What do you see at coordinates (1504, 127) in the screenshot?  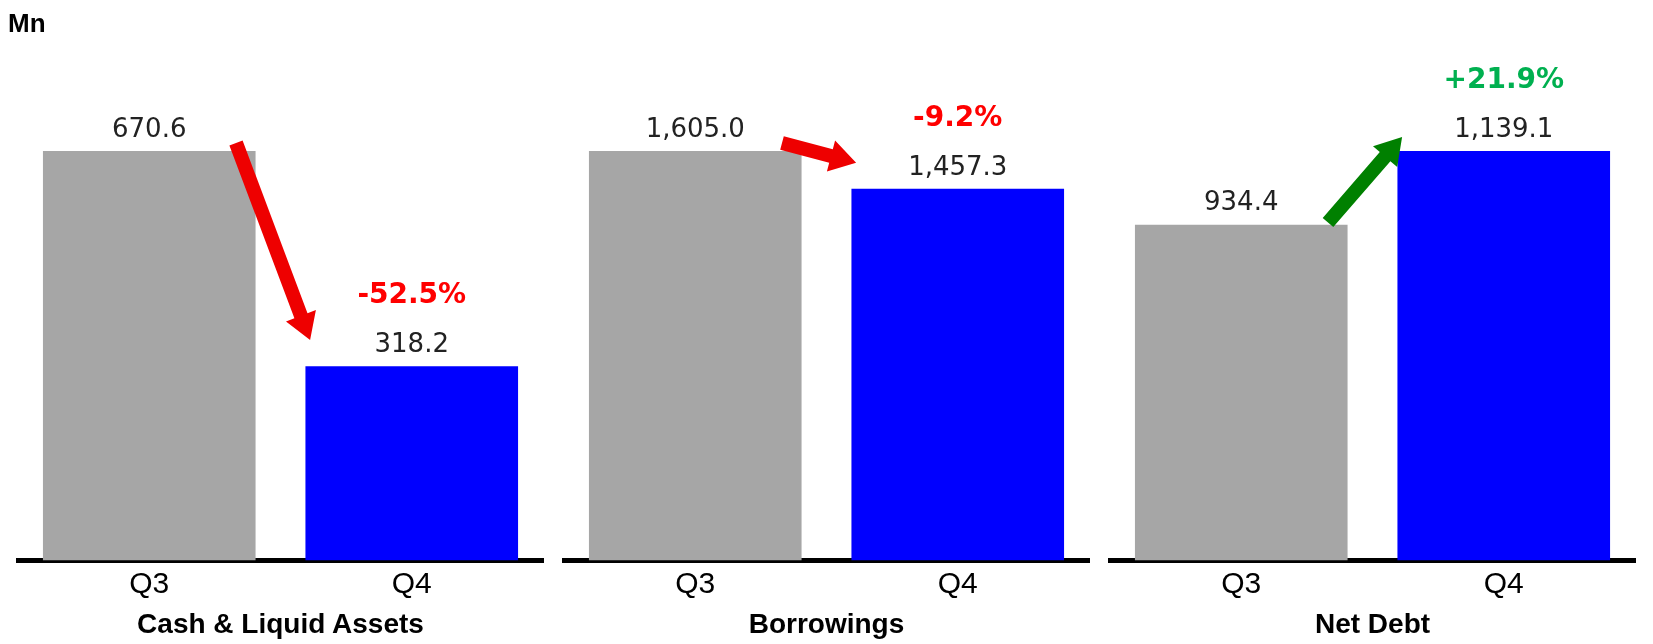 I see `data-label: 1,139.1` at bounding box center [1504, 127].